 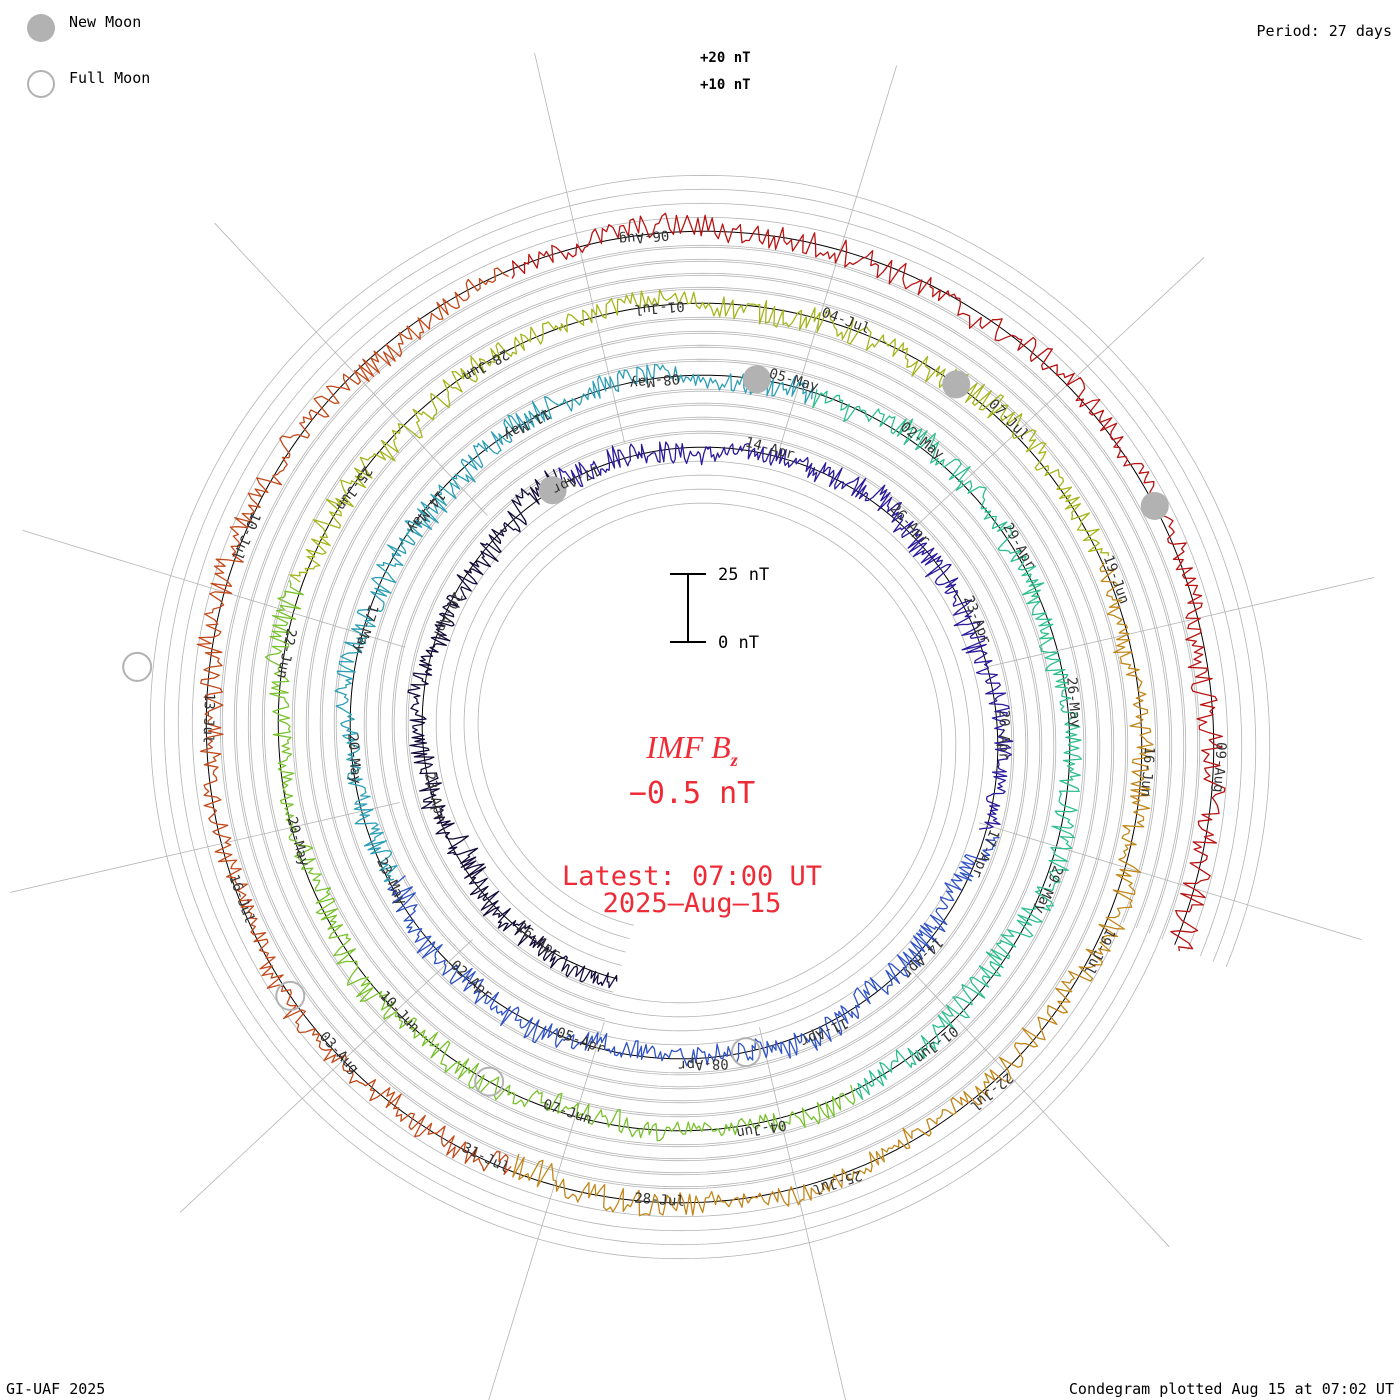 I want to click on latest-time: Latest: 07:00 UT, so click(x=692, y=876).